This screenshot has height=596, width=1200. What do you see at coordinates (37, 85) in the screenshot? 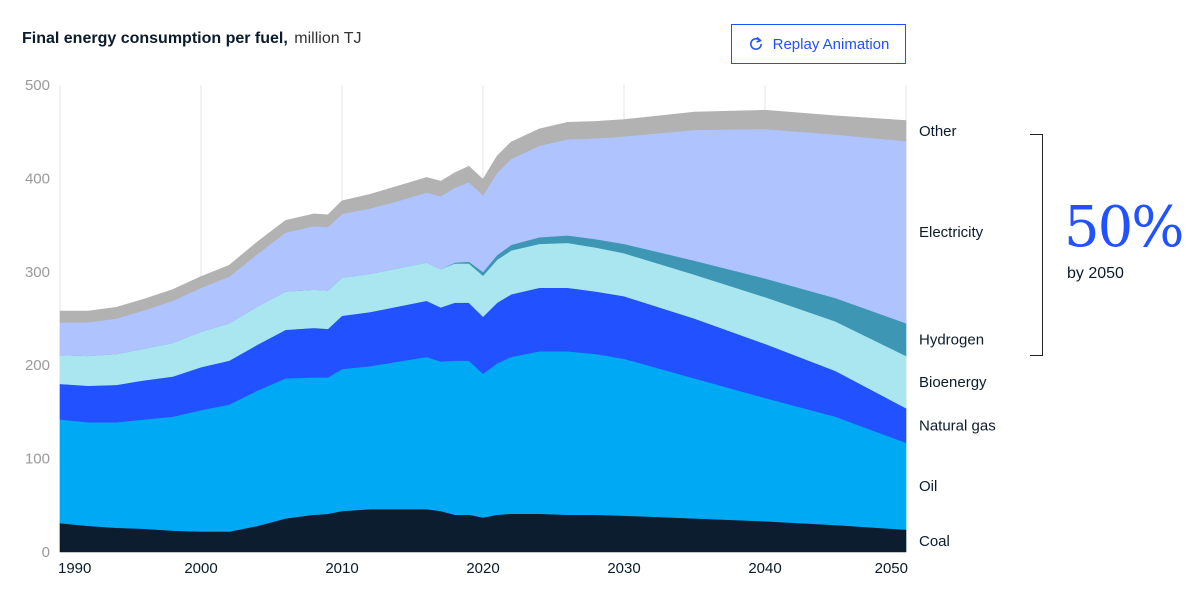
I see `y-tick-500: 500` at bounding box center [37, 85].